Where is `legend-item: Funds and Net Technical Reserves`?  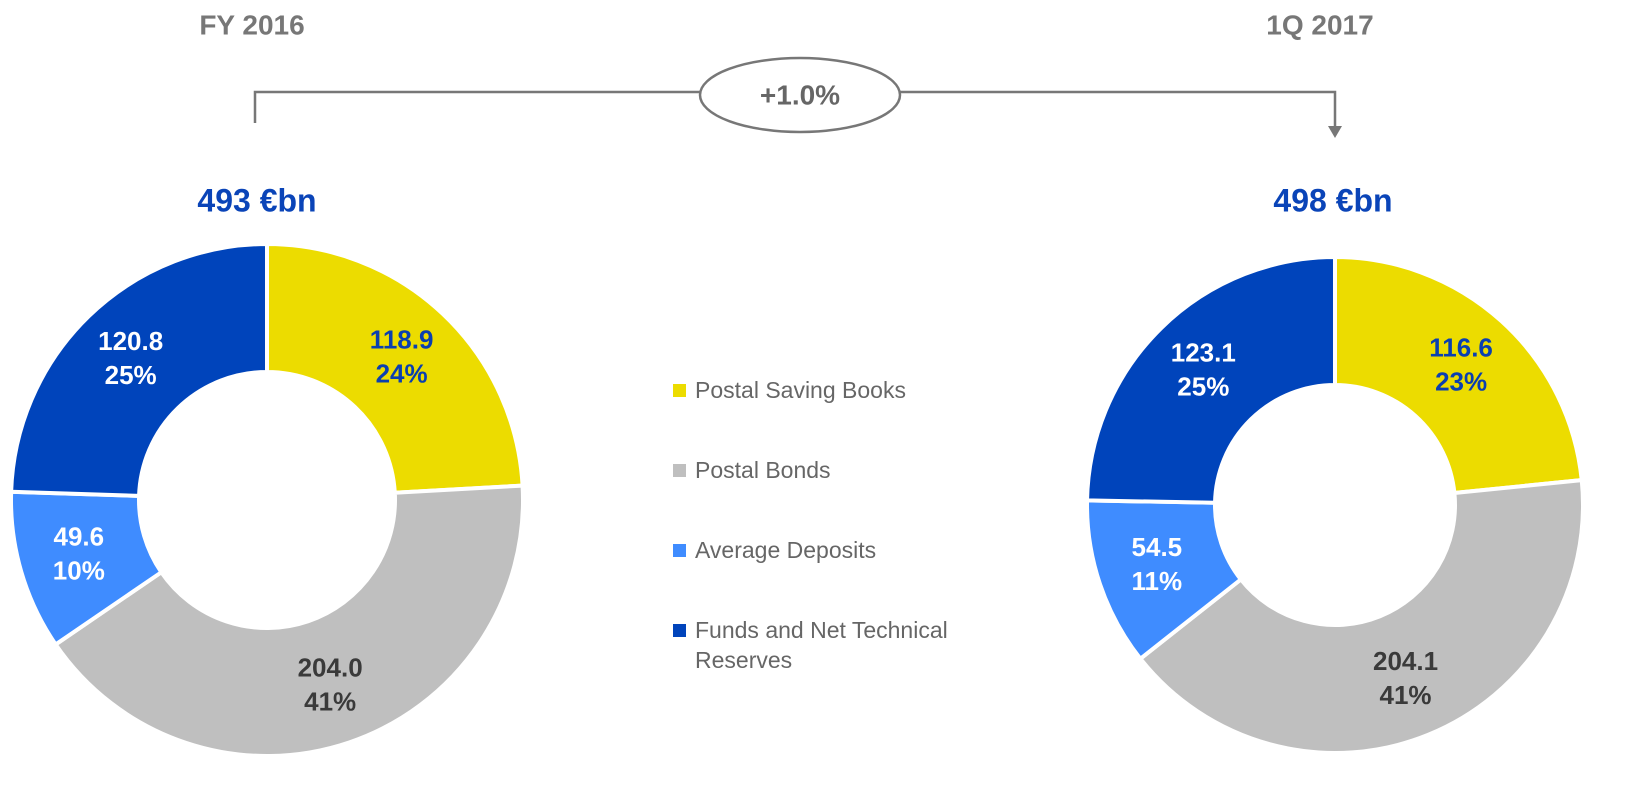
legend-item: Funds and Net Technical Reserves is located at coordinates (843, 655).